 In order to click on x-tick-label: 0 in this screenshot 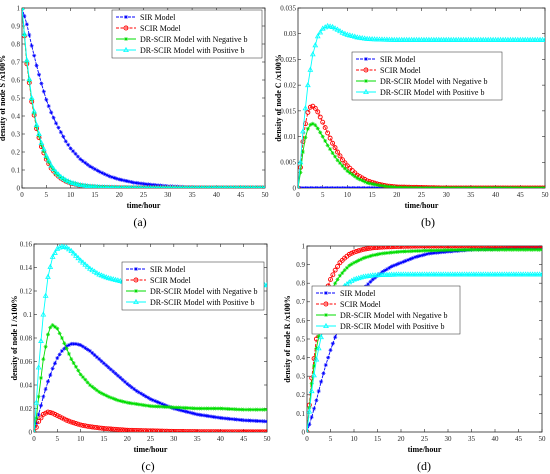, I will do `click(307, 439)`.